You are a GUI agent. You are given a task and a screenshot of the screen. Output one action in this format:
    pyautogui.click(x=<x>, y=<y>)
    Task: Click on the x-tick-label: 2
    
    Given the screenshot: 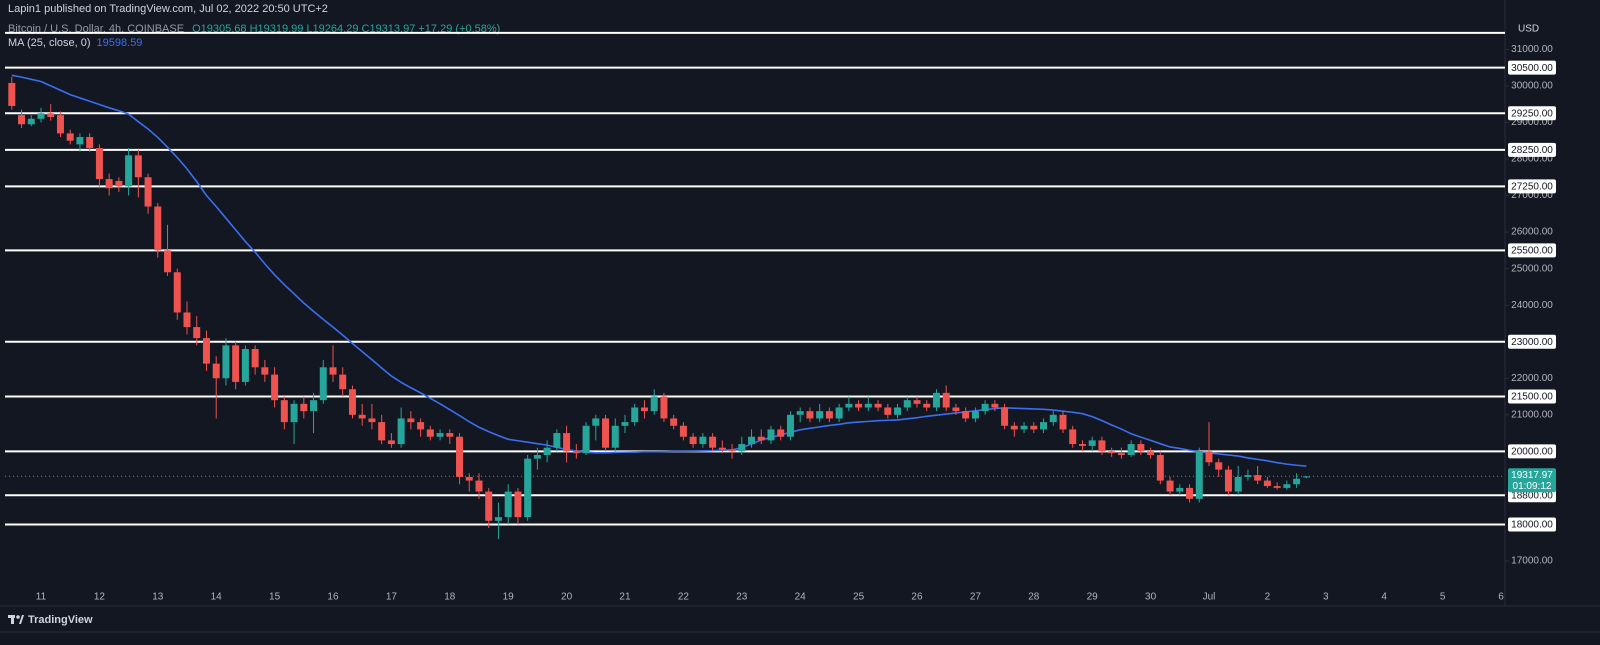 What is the action you would take?
    pyautogui.click(x=1268, y=597)
    